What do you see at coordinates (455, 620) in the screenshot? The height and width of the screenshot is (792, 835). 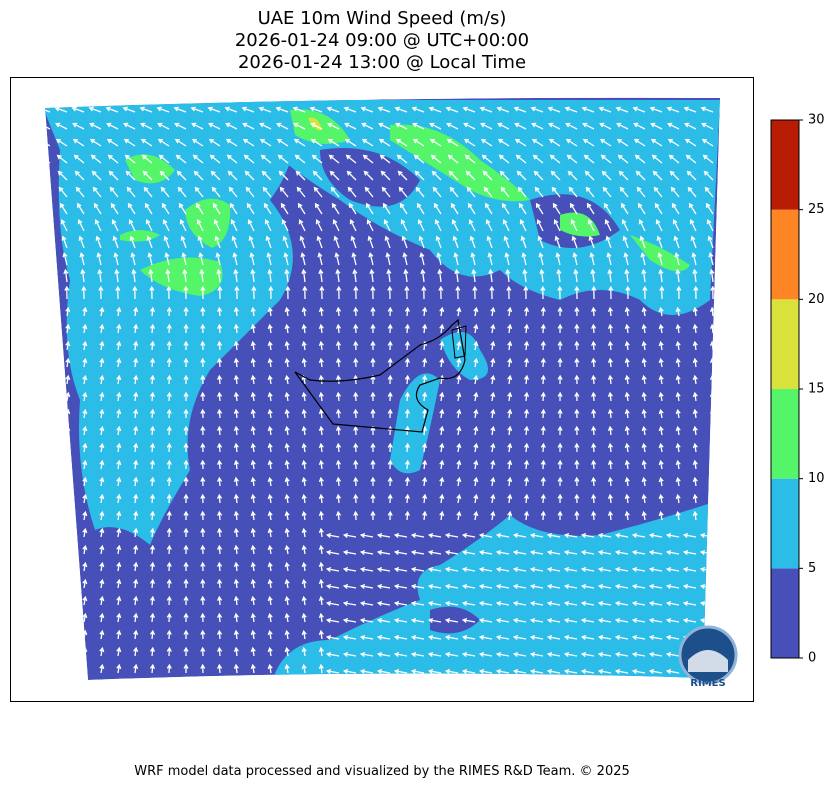 I see `speed-area` at bounding box center [455, 620].